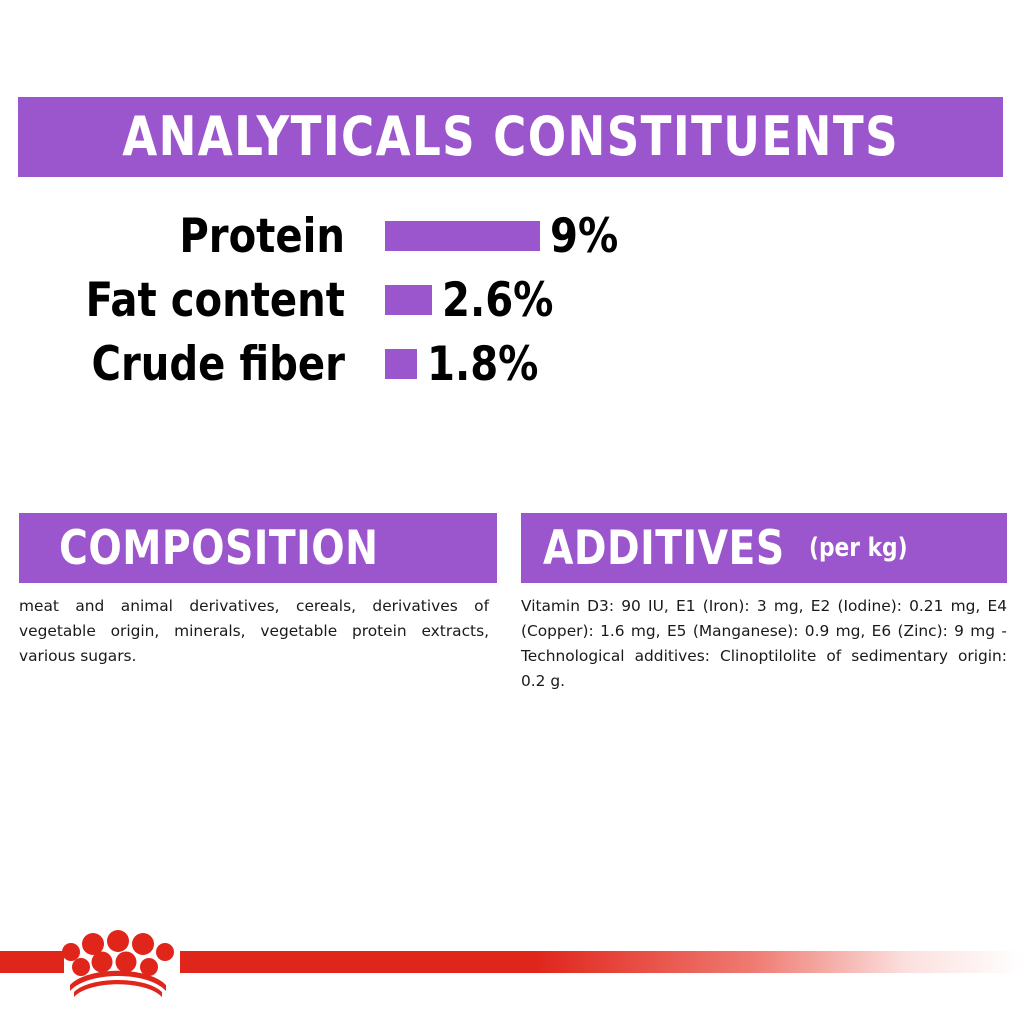  I want to click on composition-header-bar: COMPOSITION, so click(258, 548).